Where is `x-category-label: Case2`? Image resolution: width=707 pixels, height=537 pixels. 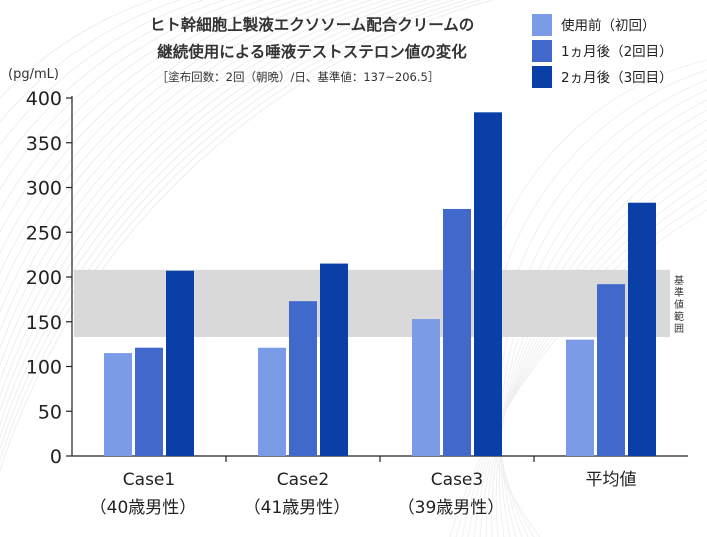 x-category-label: Case2 is located at coordinates (303, 480).